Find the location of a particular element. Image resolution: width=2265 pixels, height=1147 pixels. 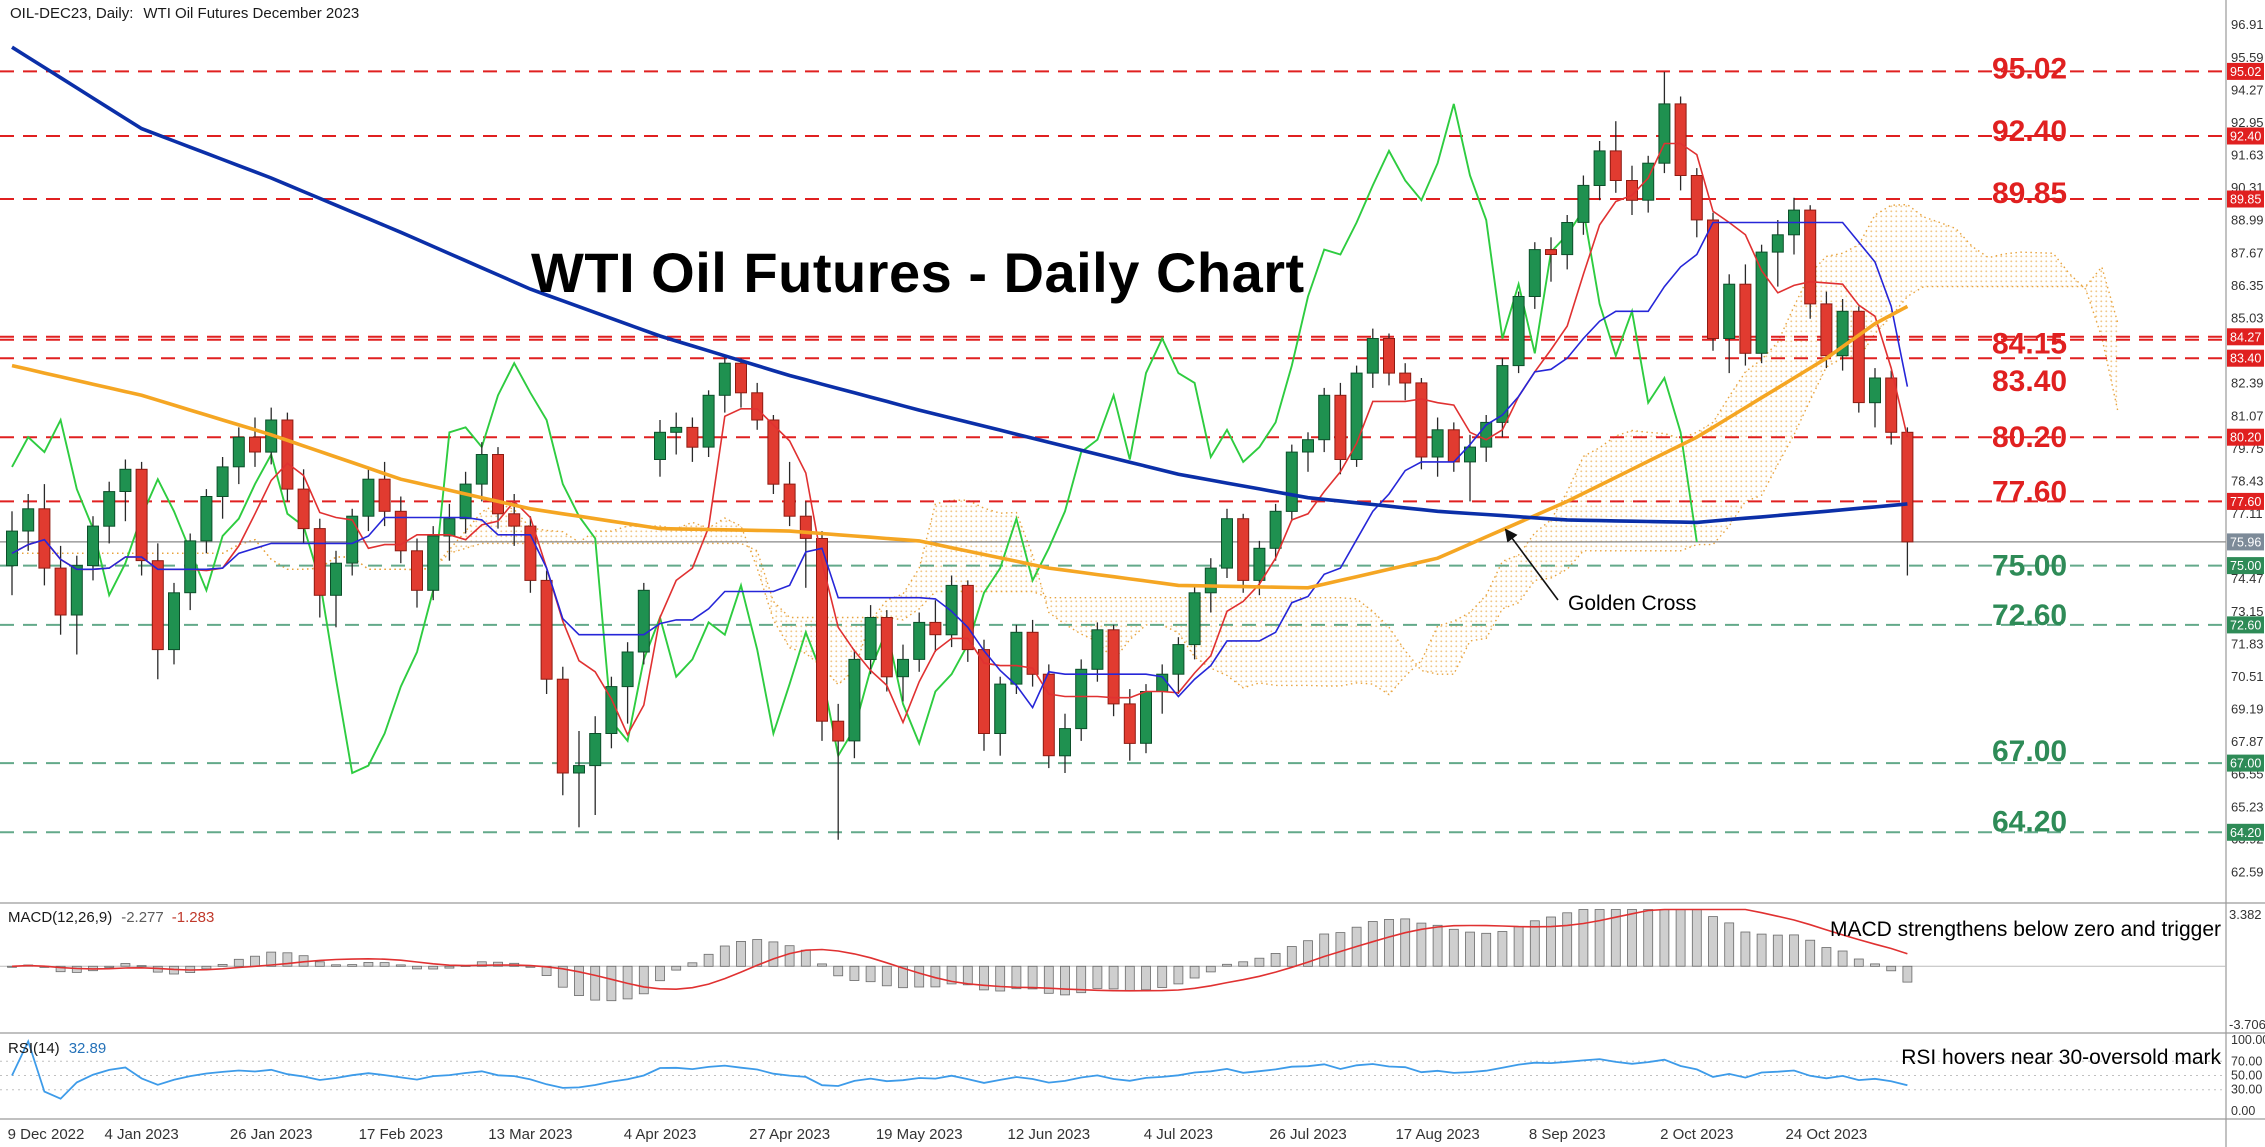

macd-indicator-row: MACD(12,26,9) -2.277 -1.283 is located at coordinates (111, 917).